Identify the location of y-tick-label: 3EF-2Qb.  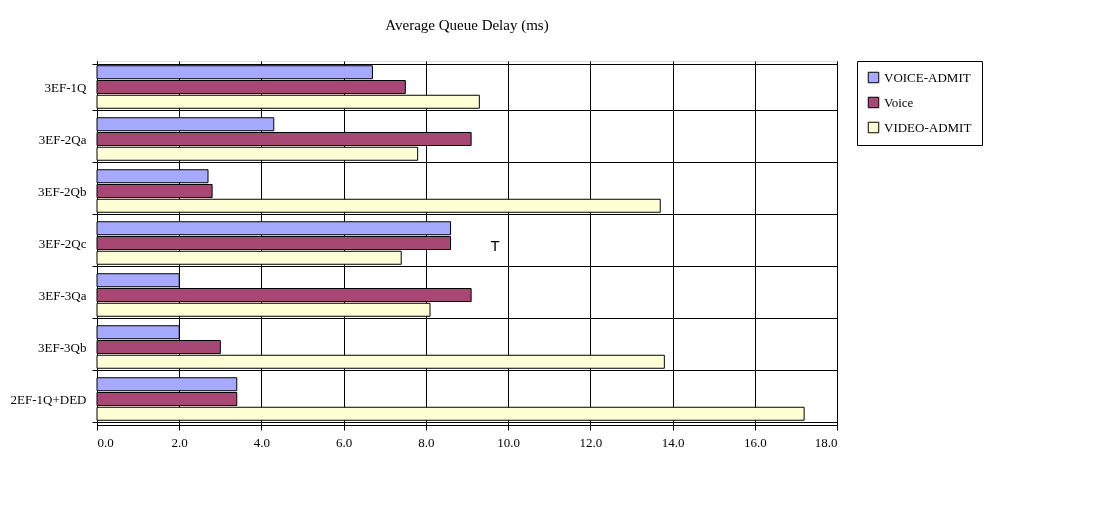
(62, 191).